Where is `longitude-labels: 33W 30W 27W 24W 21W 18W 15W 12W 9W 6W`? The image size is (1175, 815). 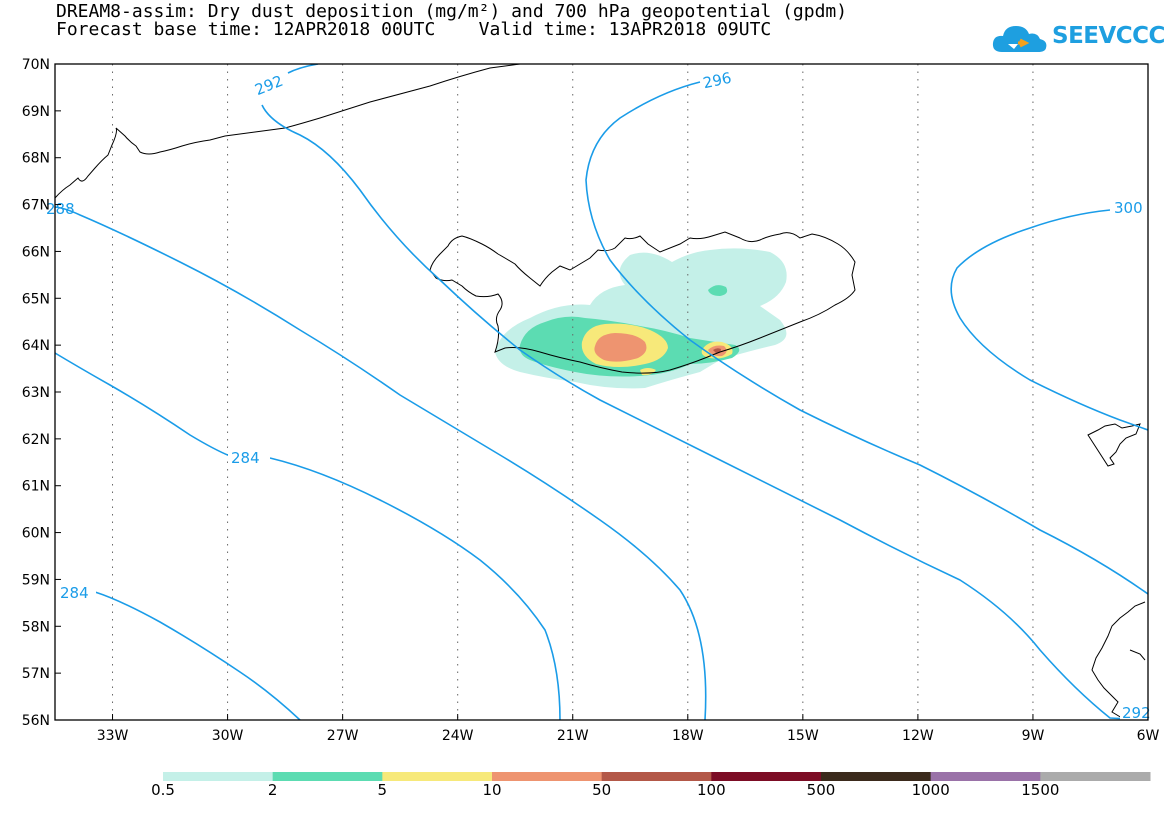
longitude-labels: 33W 30W 27W 24W 21W 18W 15W 12W 9W 6W is located at coordinates (628, 729).